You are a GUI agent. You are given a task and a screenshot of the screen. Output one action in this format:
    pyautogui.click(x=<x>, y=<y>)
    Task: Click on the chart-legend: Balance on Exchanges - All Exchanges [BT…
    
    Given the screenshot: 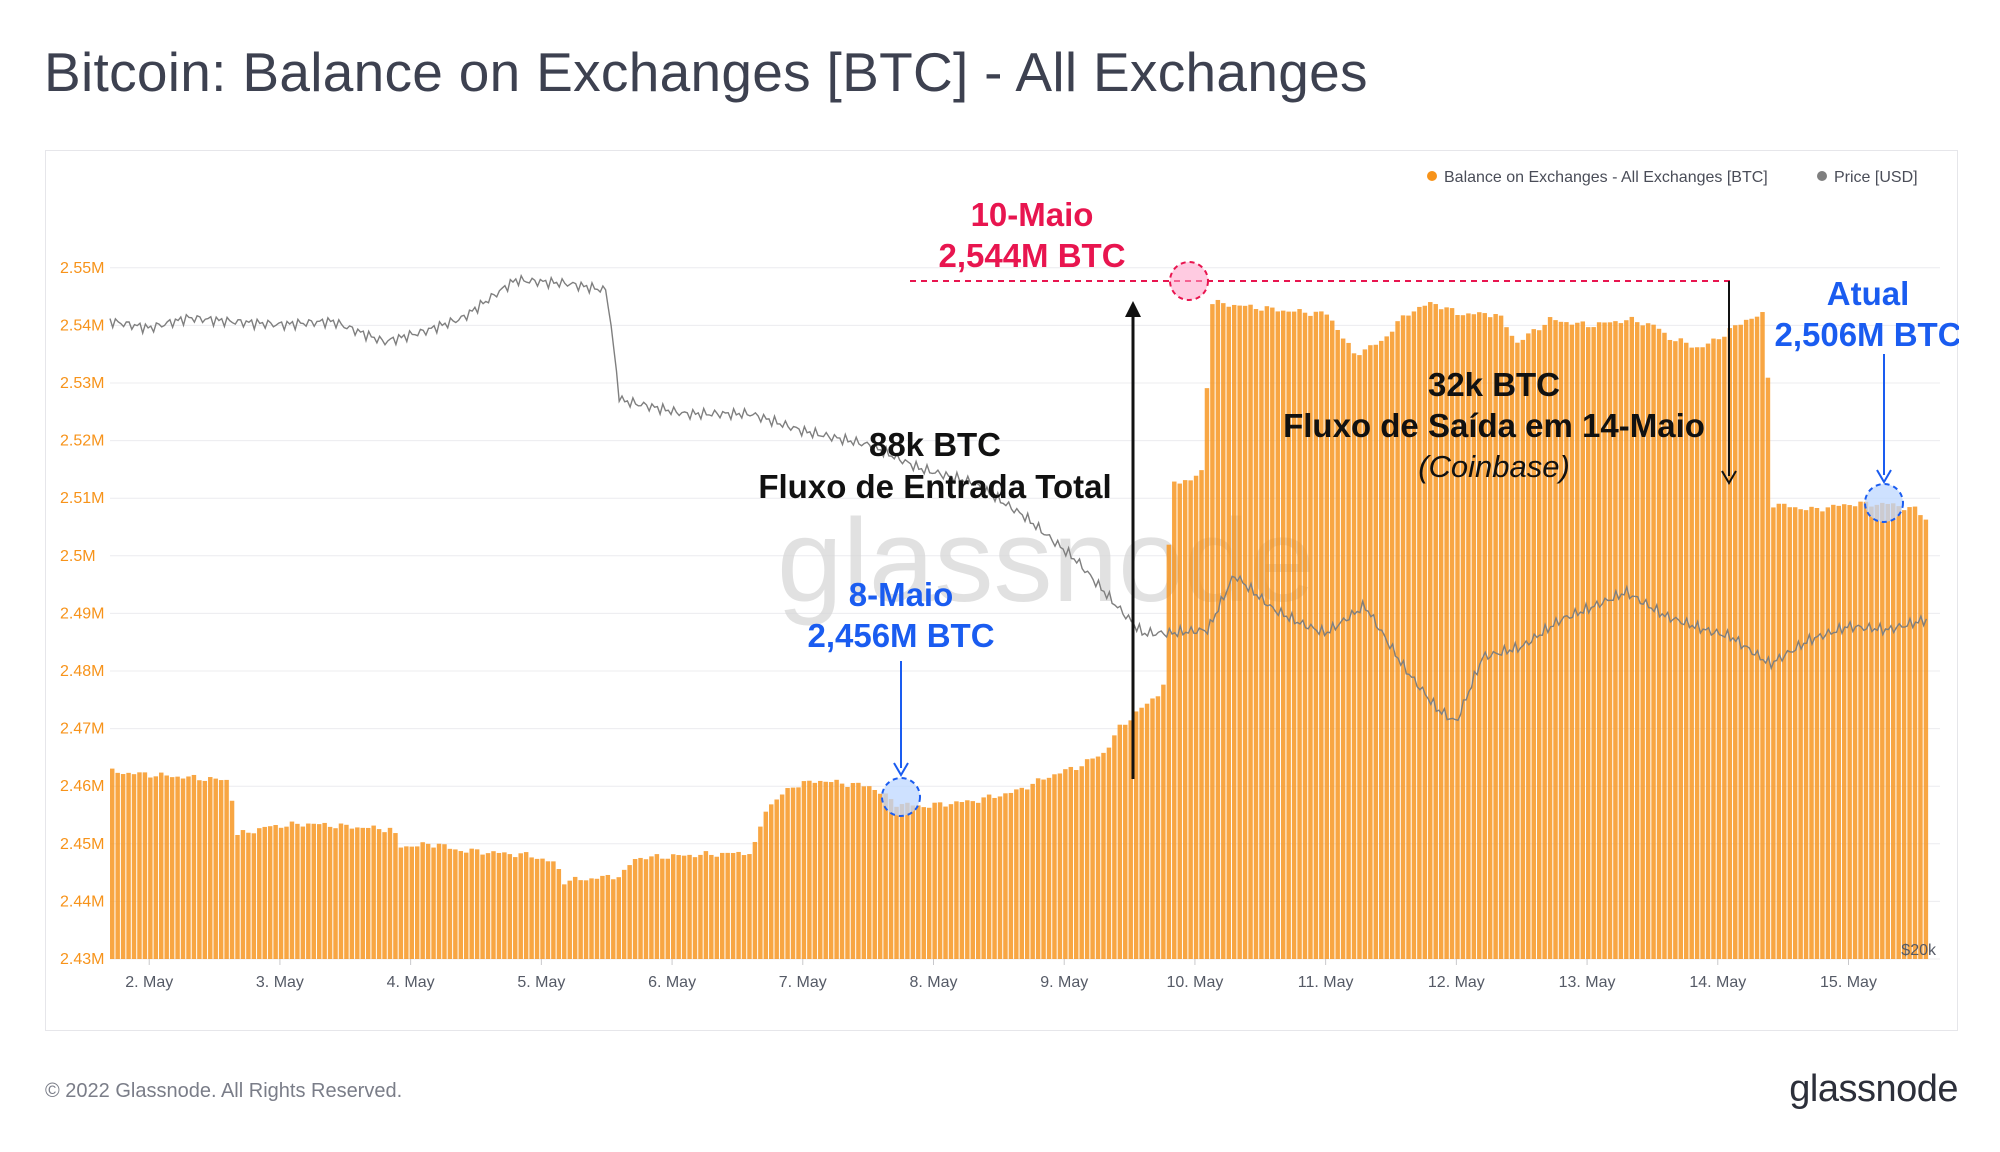 What is the action you would take?
    pyautogui.click(x=1672, y=177)
    